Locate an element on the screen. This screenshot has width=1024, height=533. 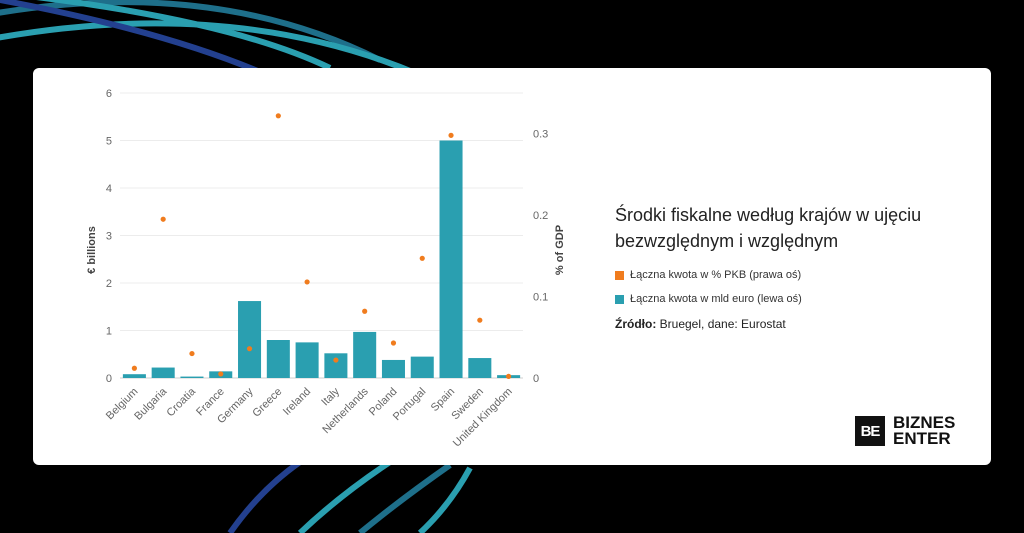
y-tick-label: 5 is located at coordinates (109, 142).